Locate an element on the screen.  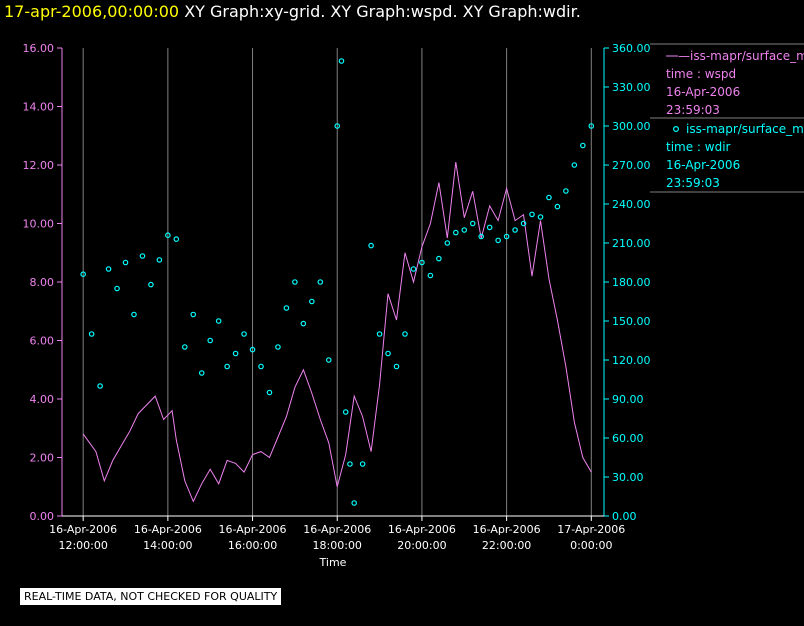
legend-wspd-line-1: time : wspd is located at coordinates (701, 74).